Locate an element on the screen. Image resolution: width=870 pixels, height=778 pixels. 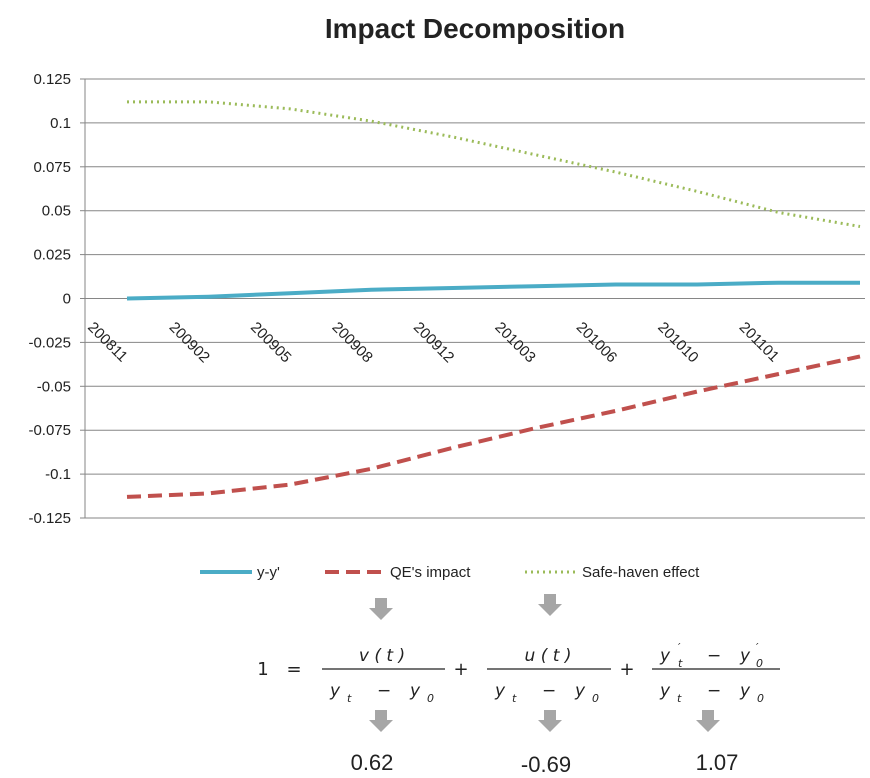
numerator: y ′ t − y ′ 0 is located at coordinates (711, 655).